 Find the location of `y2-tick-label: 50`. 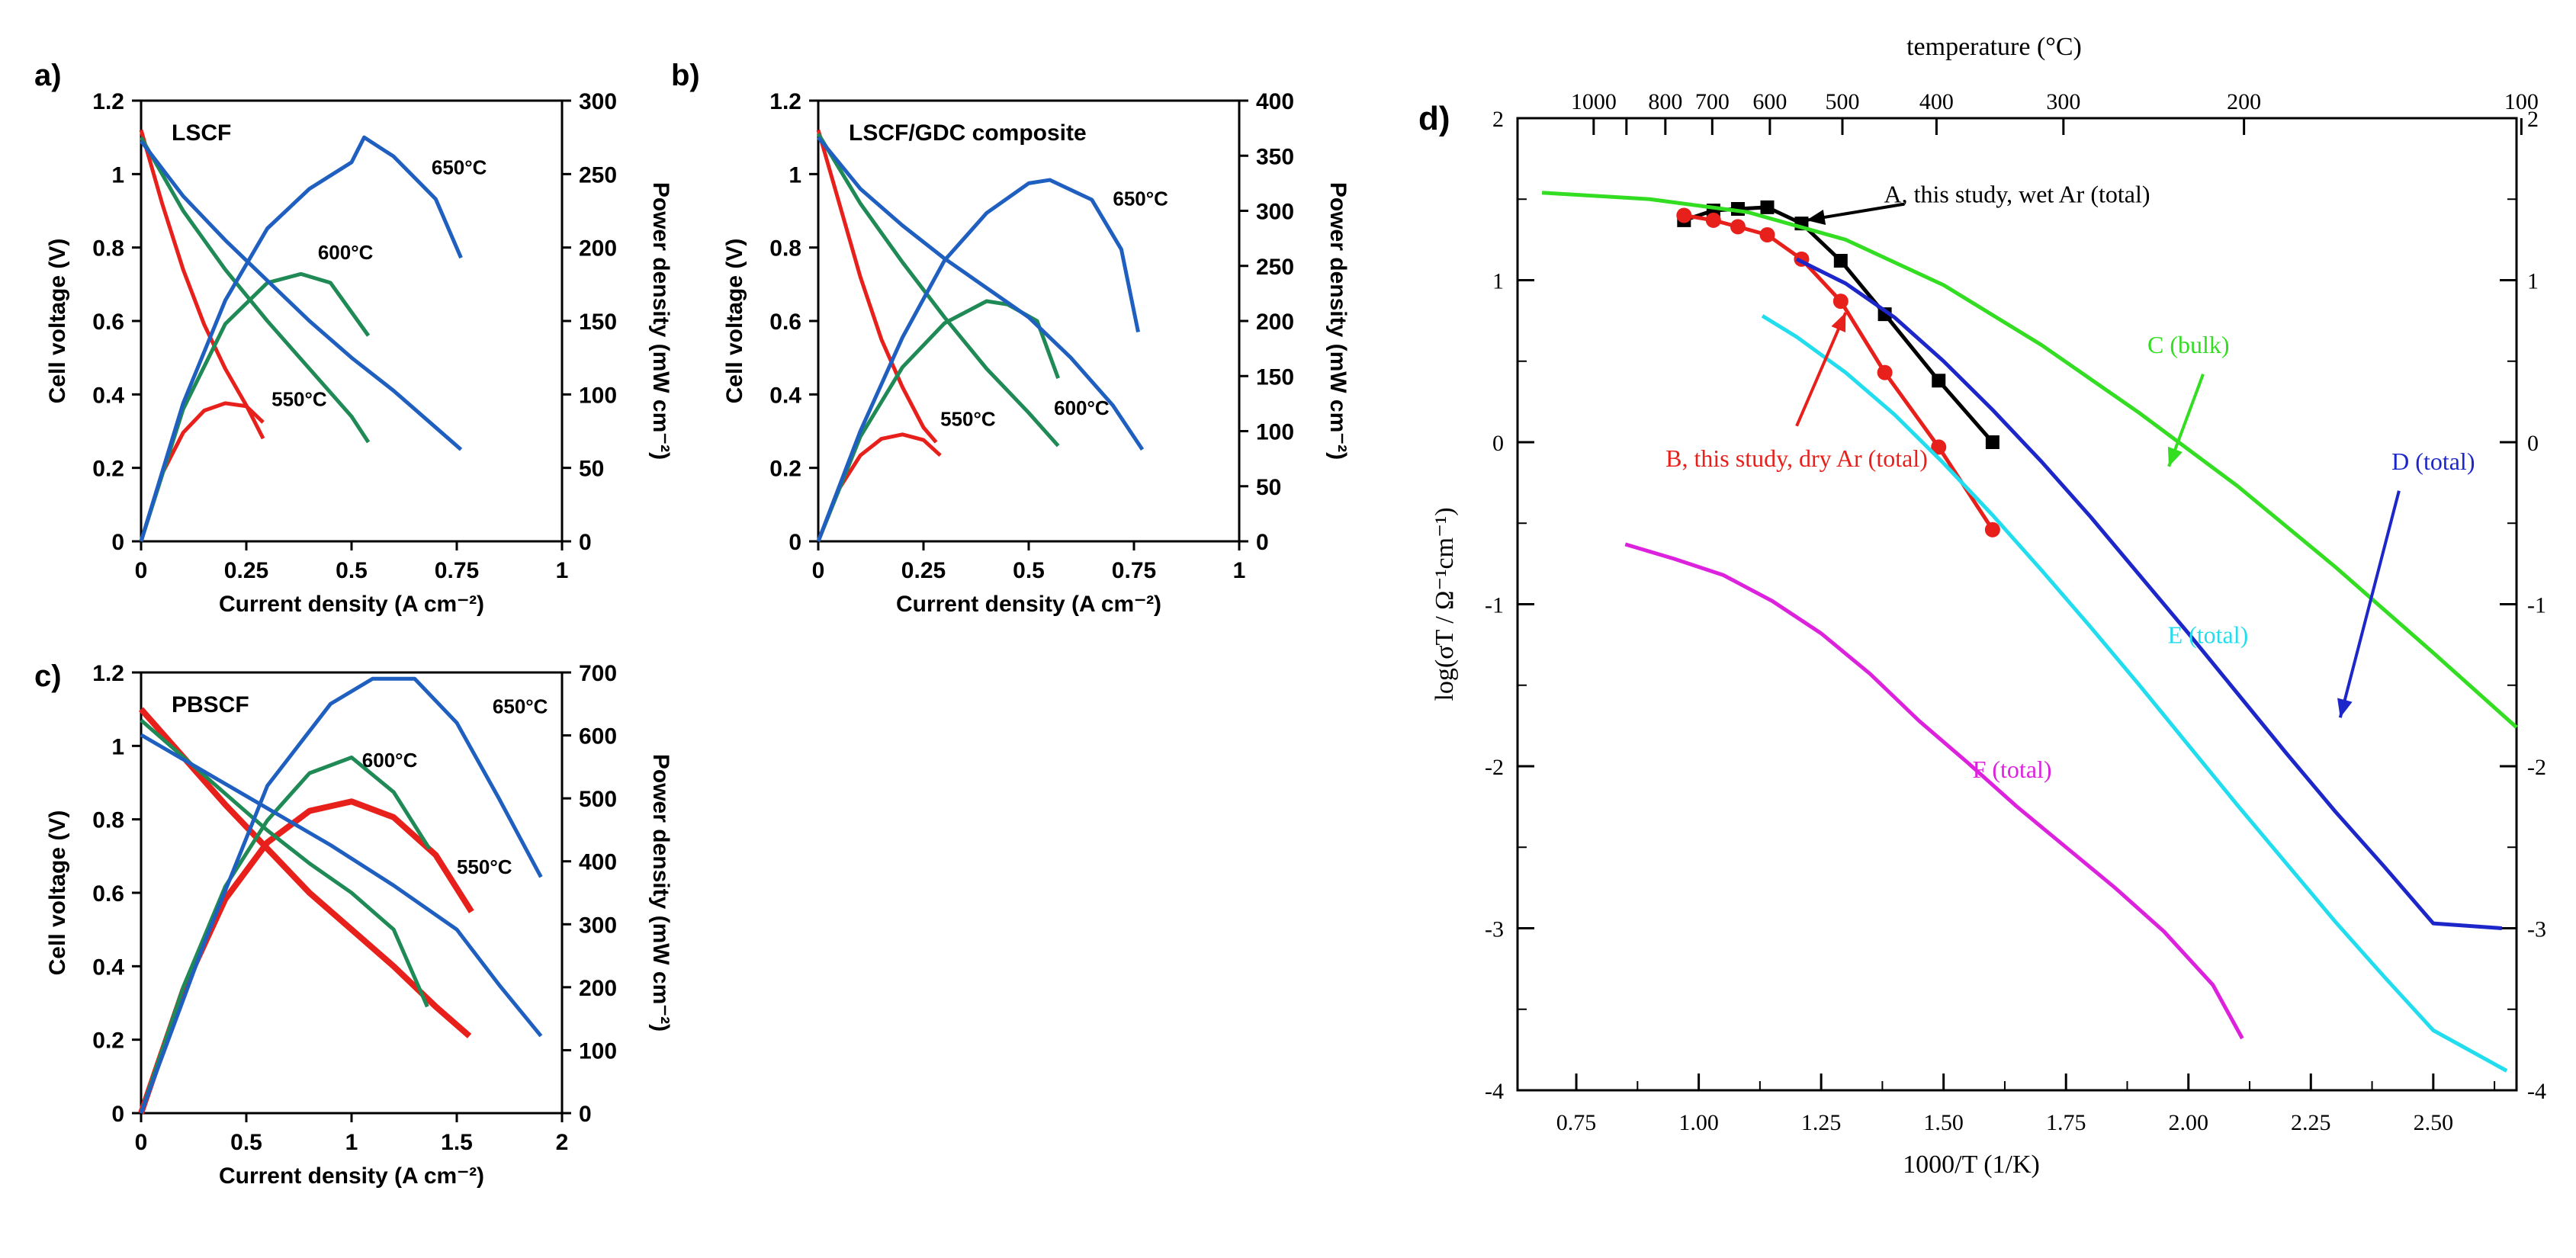

y2-tick-label: 50 is located at coordinates (1268, 488).